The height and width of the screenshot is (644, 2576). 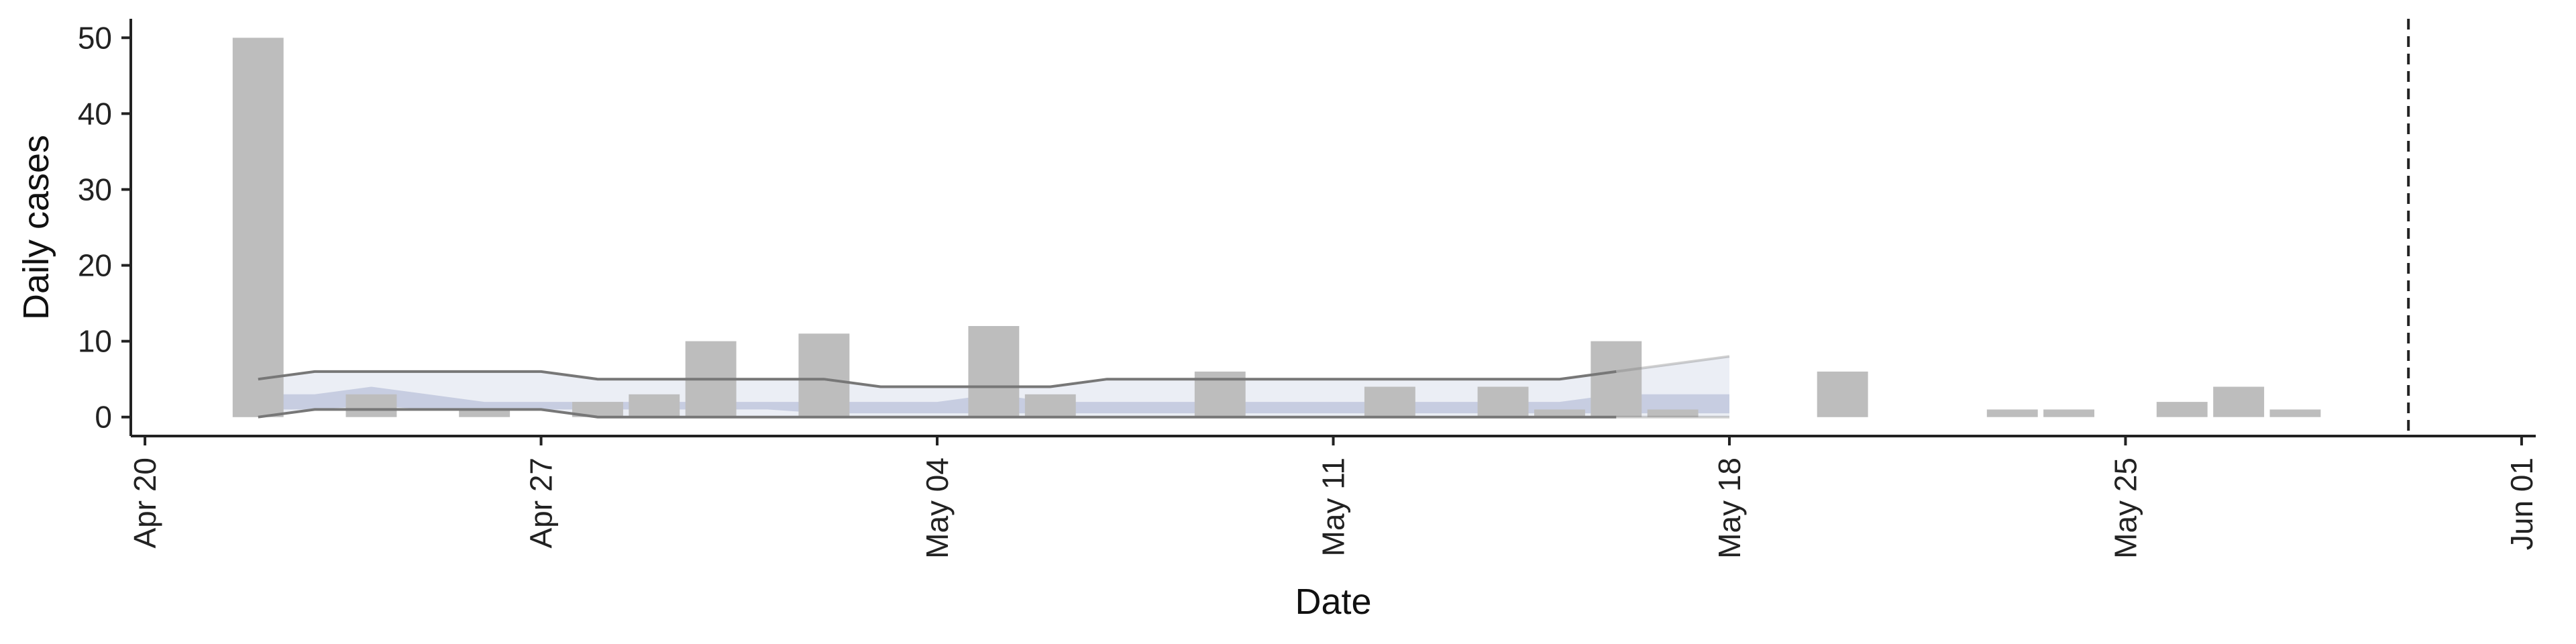 I want to click on band-lower-edge, so click(x=937, y=413).